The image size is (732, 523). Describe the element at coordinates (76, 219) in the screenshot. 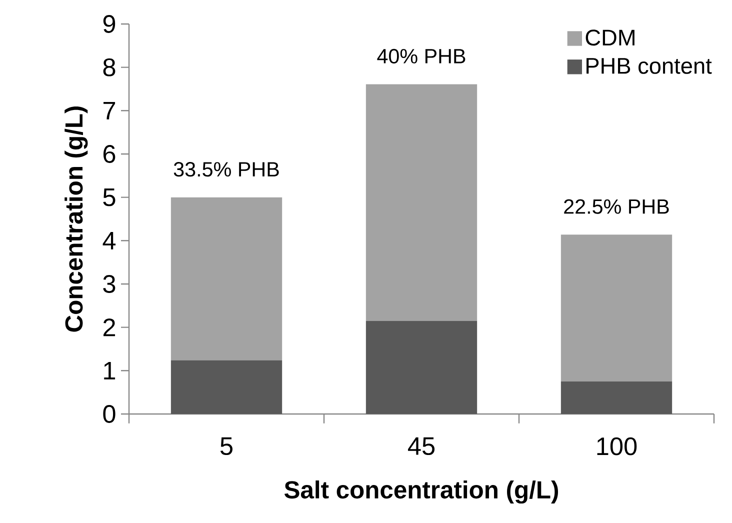

I see `y-axis-title: Concentration (g/L)` at that location.